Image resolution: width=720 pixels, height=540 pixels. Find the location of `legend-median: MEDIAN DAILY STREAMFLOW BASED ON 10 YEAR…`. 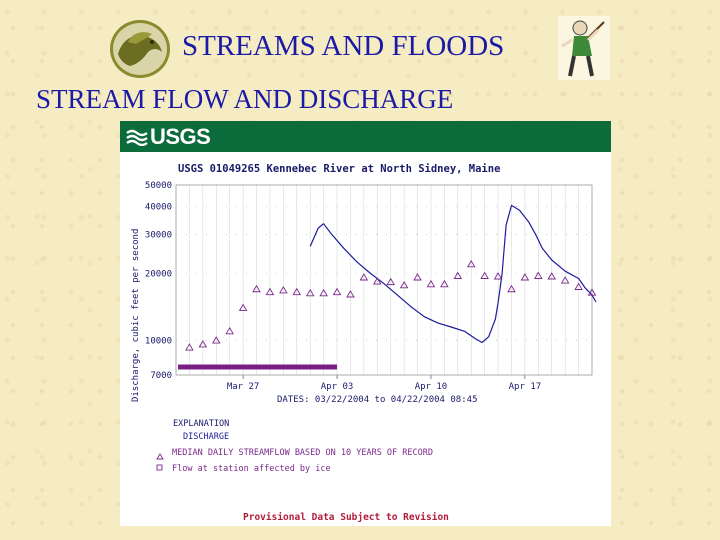

legend-median: MEDIAN DAILY STREAMFLOW BASED ON 10 YEAR… is located at coordinates (302, 453).